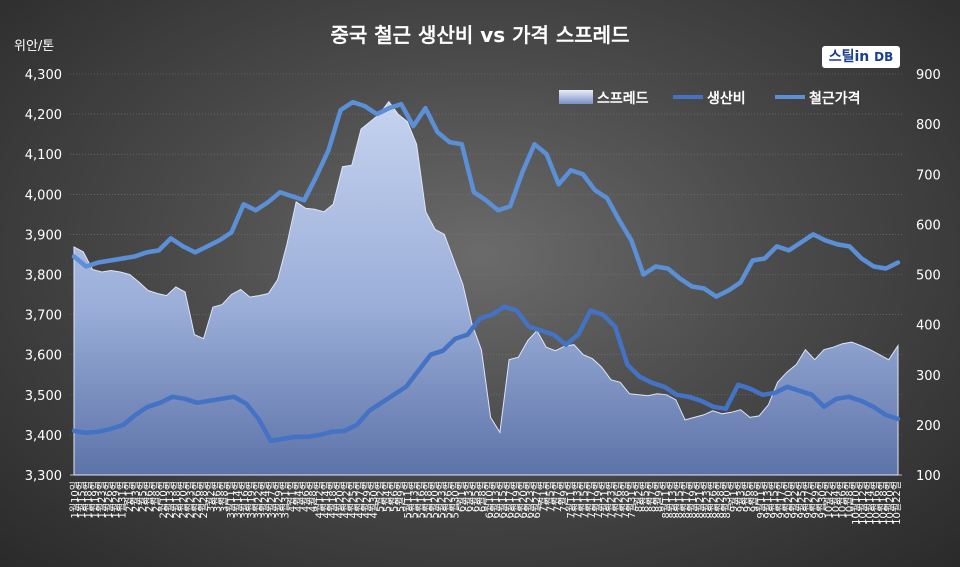 Image resolution: width=960 pixels, height=567 pixels. What do you see at coordinates (320, 500) in the screenshot?
I see `x-tick-label: 4월12일` at bounding box center [320, 500].